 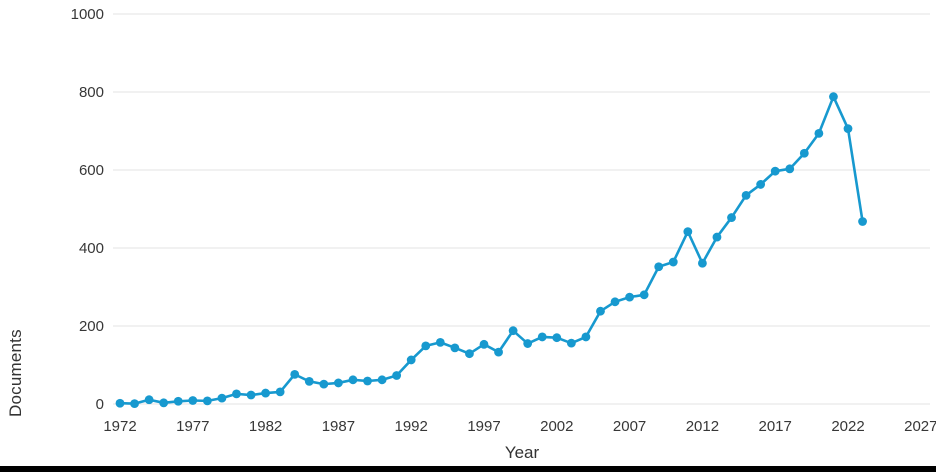 I want to click on x-tick-label: 2022, so click(x=847, y=426).